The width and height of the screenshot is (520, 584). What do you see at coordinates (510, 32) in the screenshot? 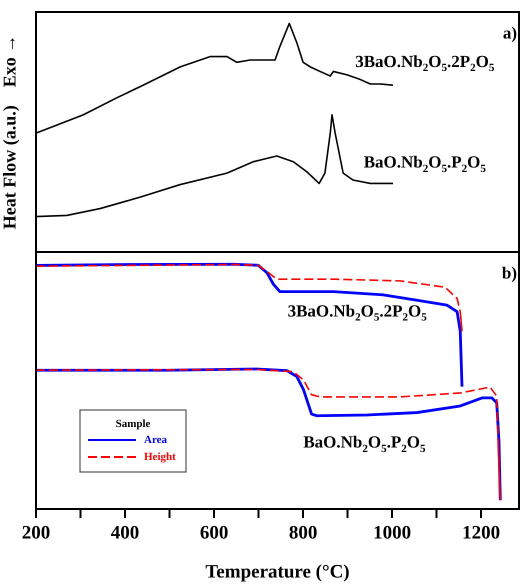
I see `annotation: a)` at bounding box center [510, 32].